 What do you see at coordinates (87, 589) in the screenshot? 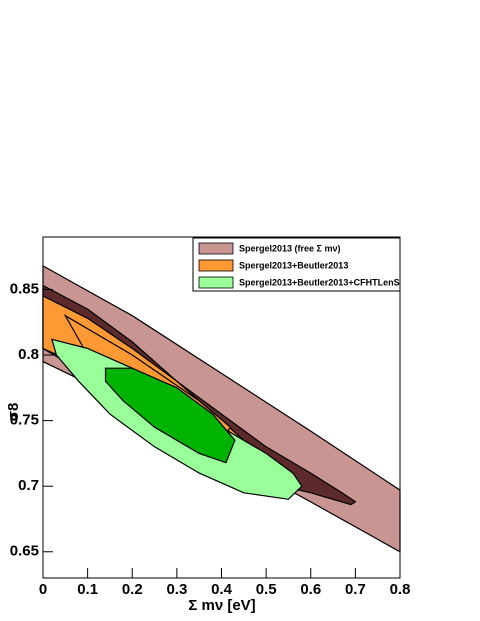
I see `x-tick-label: 0.1` at bounding box center [87, 589].